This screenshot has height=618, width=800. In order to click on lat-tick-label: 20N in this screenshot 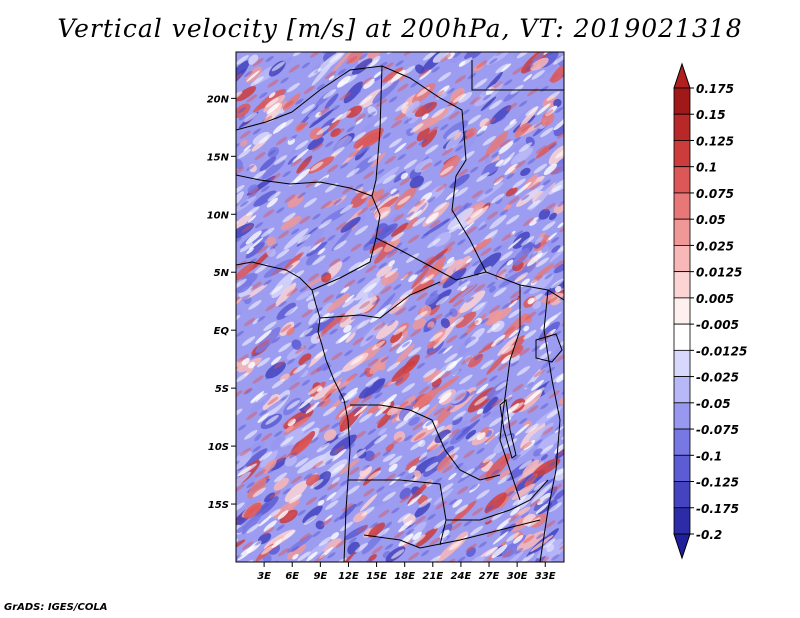, I will do `click(218, 99)`.